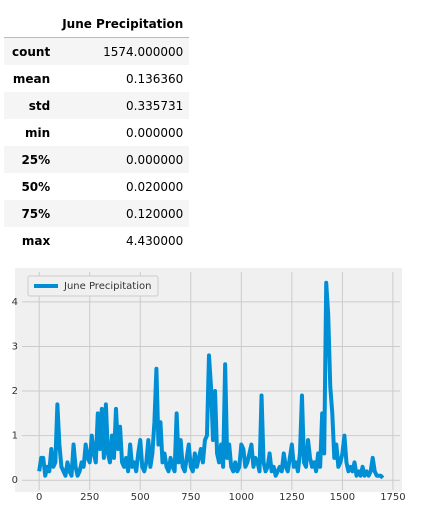 The width and height of the screenshot is (442, 514). I want to click on row-label: min, so click(38, 132).